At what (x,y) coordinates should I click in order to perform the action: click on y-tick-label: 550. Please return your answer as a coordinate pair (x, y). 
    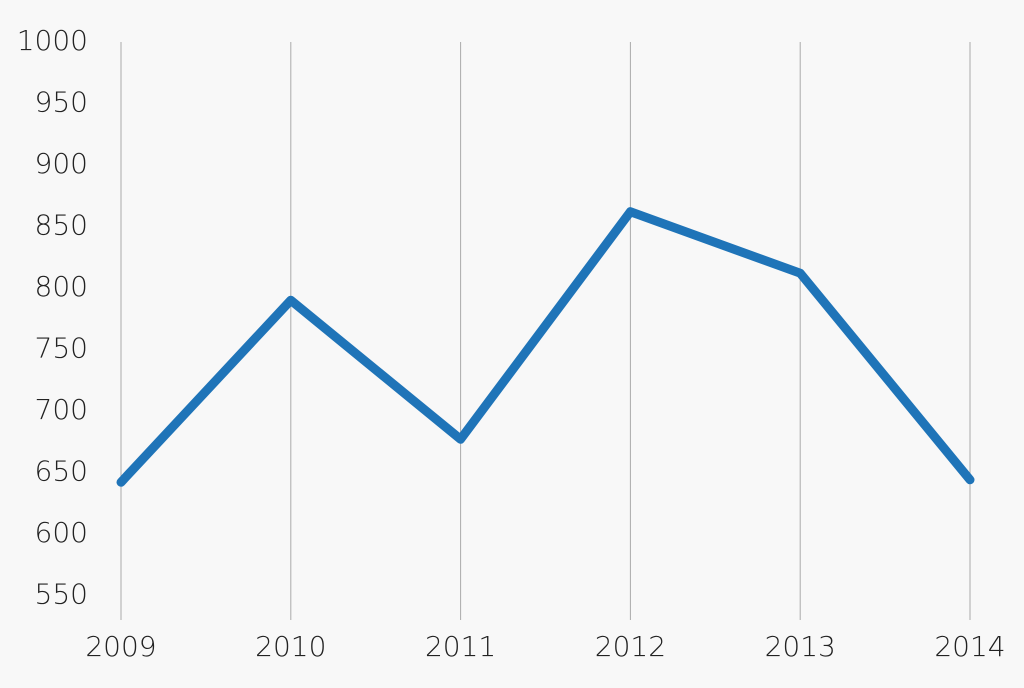
    Looking at the image, I should click on (61, 593).